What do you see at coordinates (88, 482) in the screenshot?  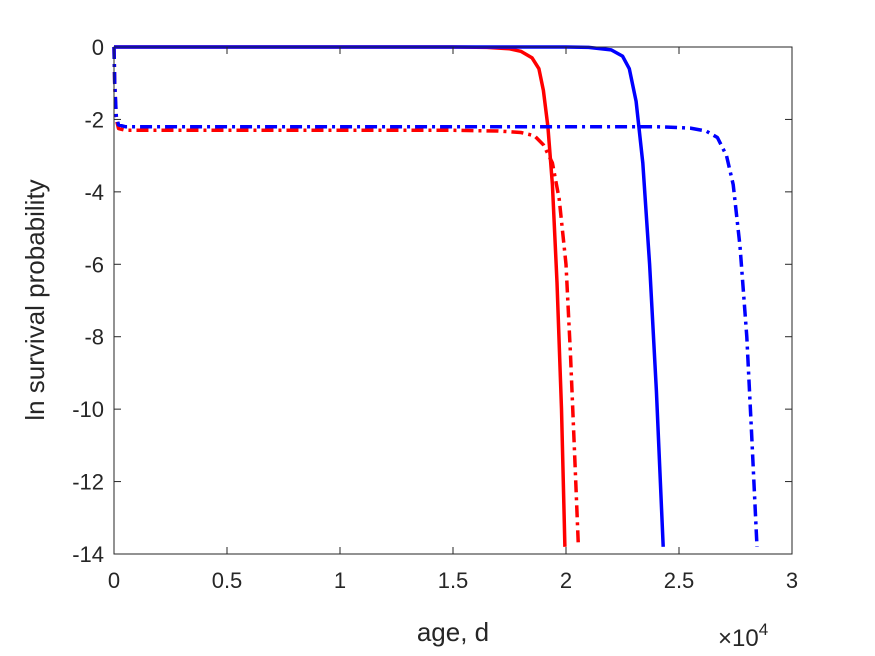 I see `y-tick-label: -12` at bounding box center [88, 482].